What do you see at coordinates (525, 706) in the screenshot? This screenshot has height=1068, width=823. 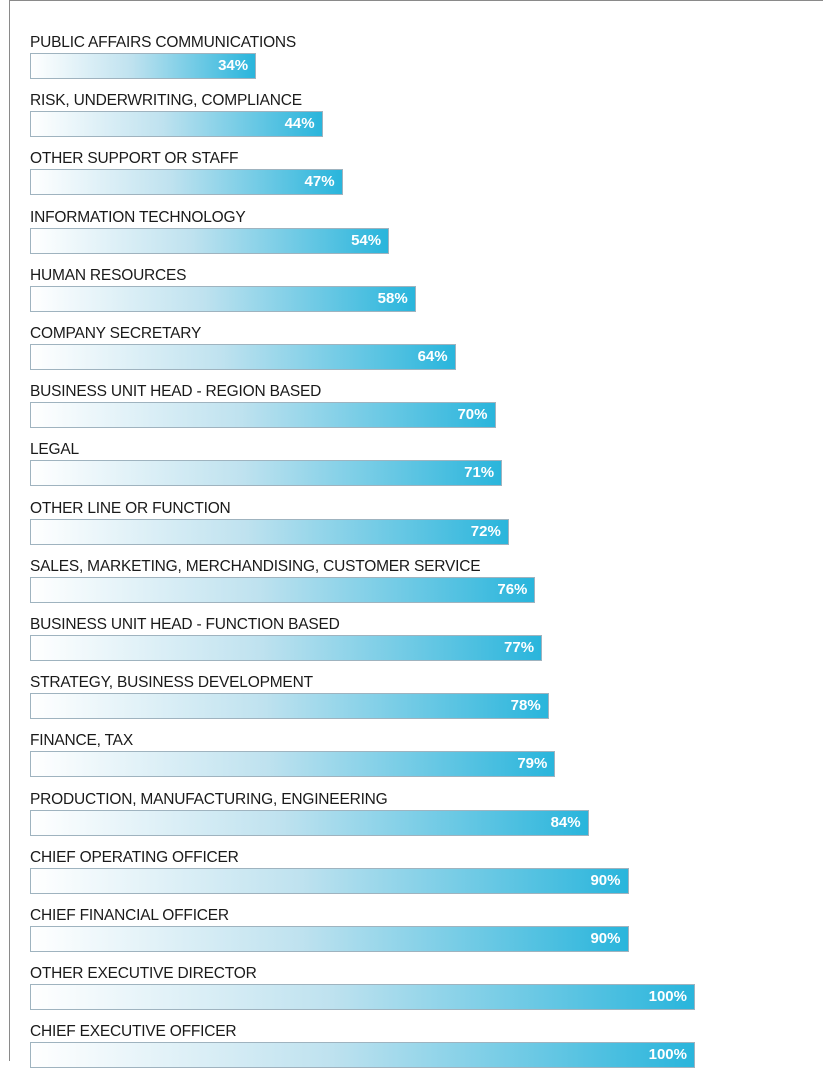 I see `data-label: 78%` at bounding box center [525, 706].